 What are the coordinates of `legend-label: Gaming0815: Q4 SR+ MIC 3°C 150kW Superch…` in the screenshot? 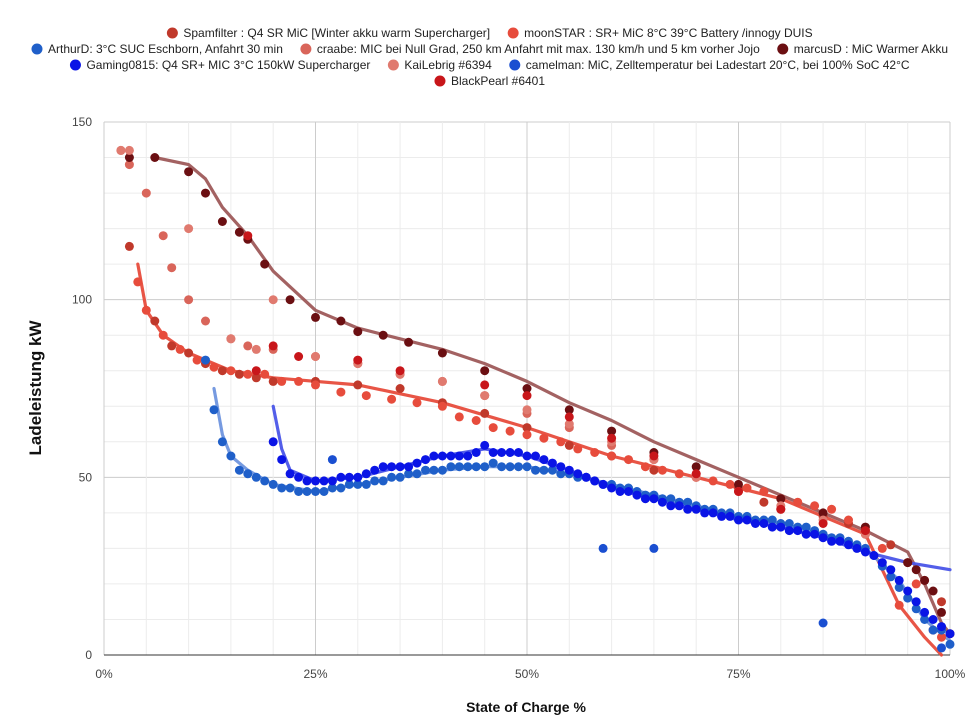 It's located at (228, 65).